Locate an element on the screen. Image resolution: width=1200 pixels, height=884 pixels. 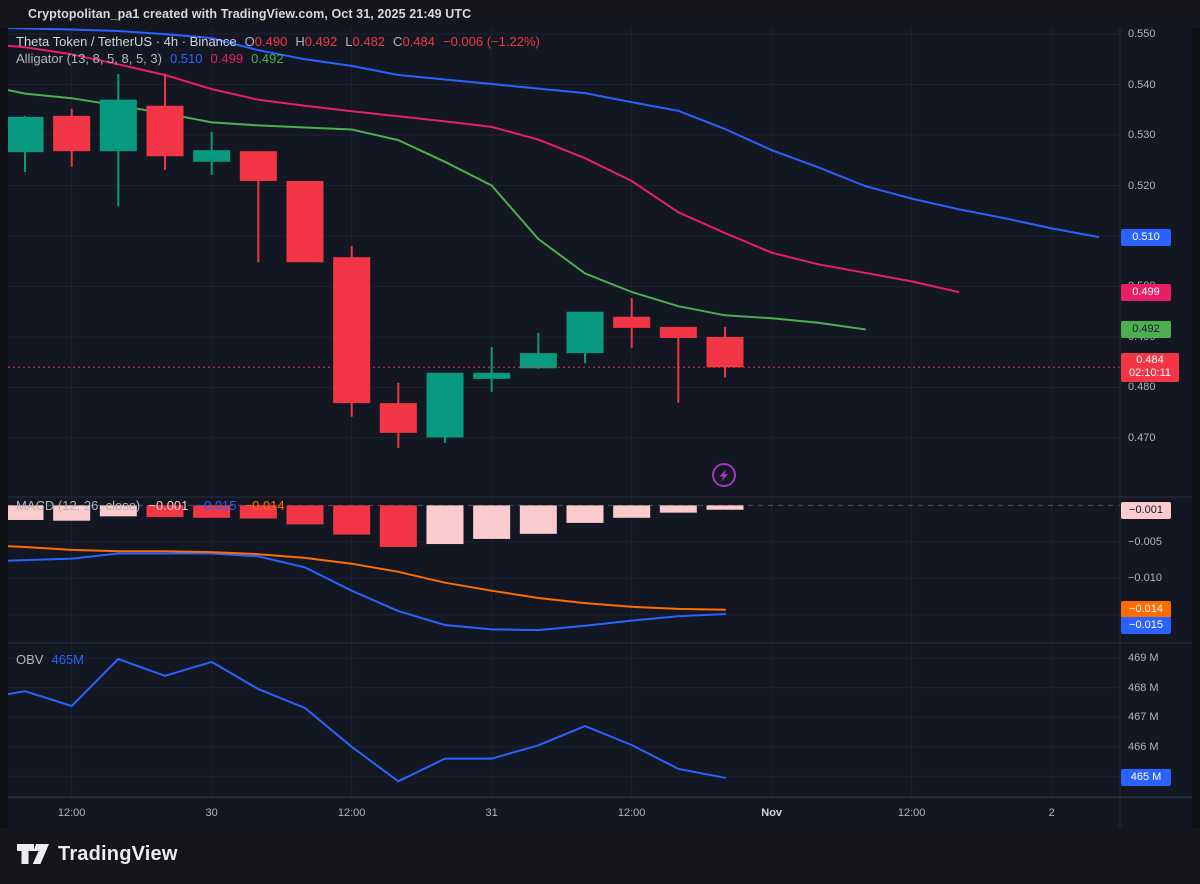
lightning-button is located at coordinates (724, 475).